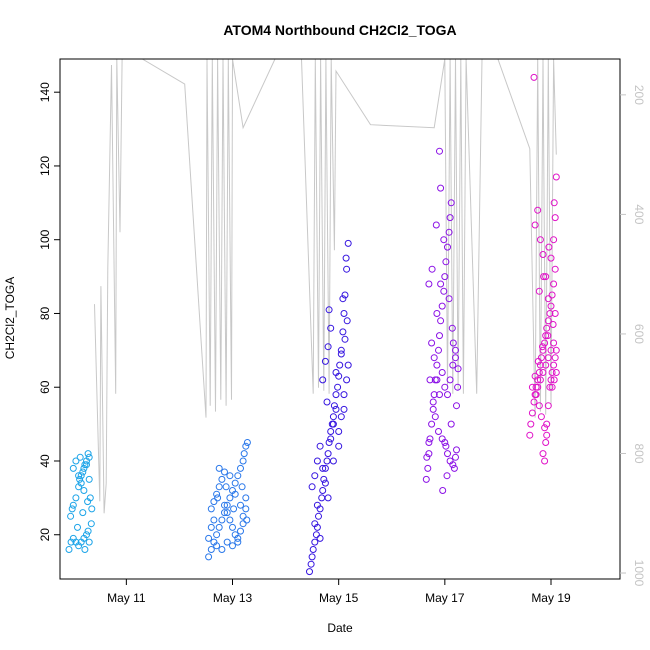 The image size is (650, 650). I want to click on y-tick-label: 60, so click(45, 387).